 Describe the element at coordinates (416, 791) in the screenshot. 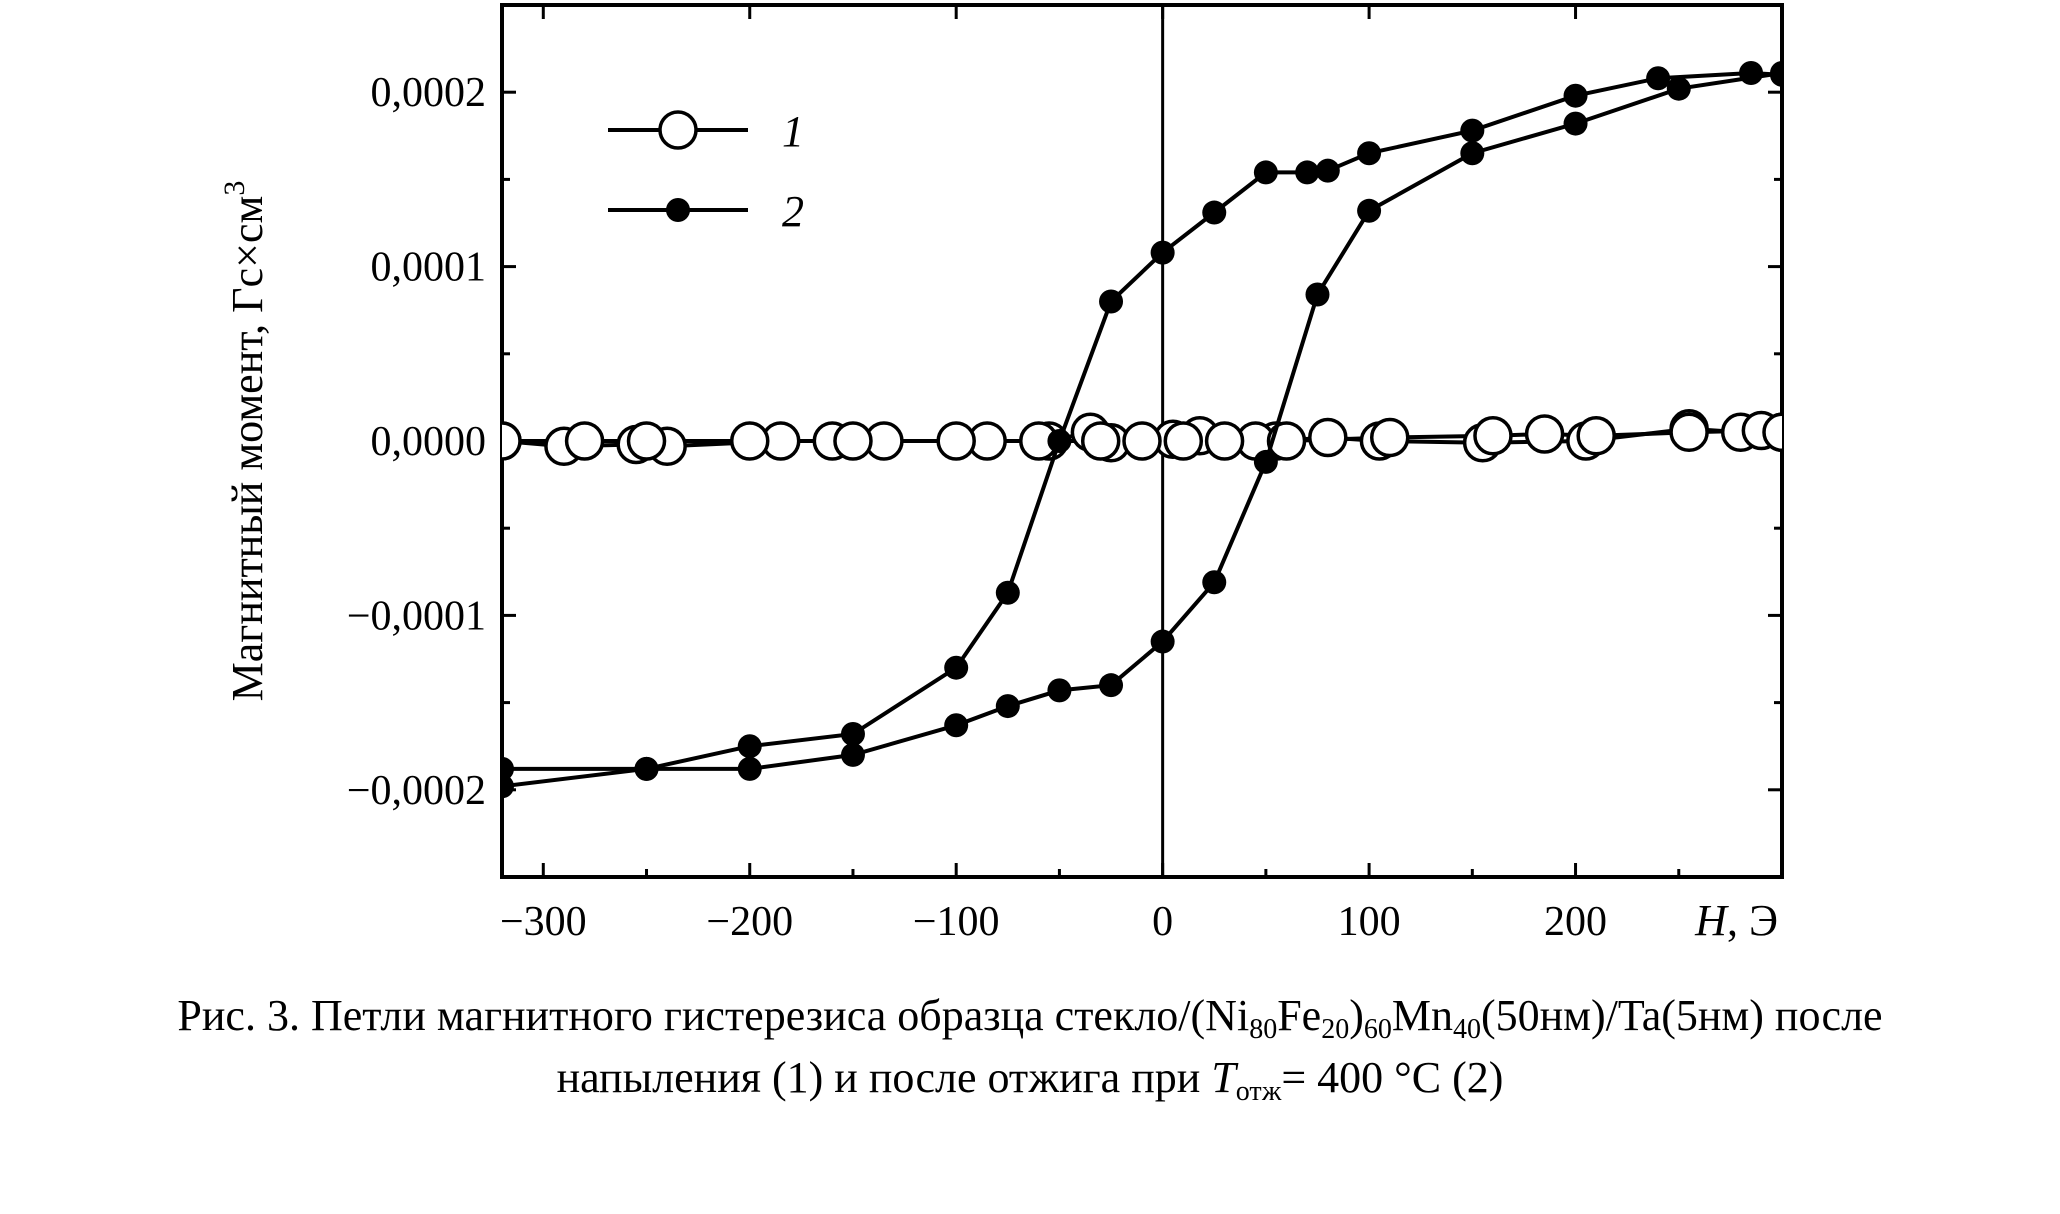

I see `y-tick-label: −0,0002` at that location.